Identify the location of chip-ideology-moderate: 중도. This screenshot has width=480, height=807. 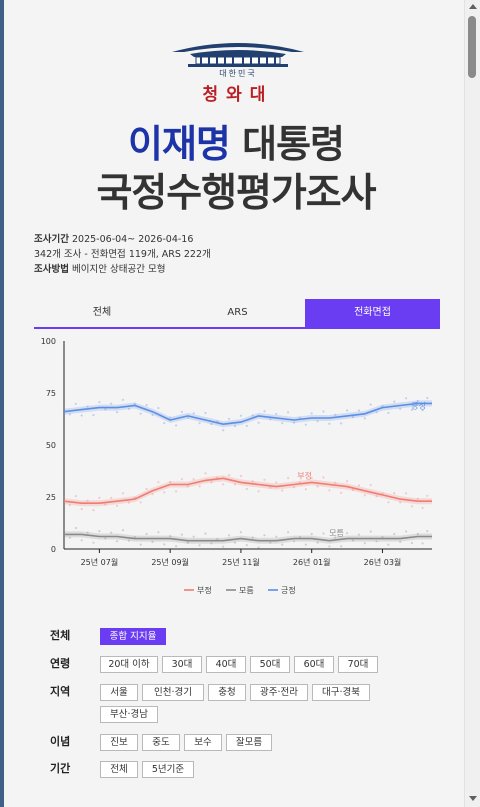
(161, 742).